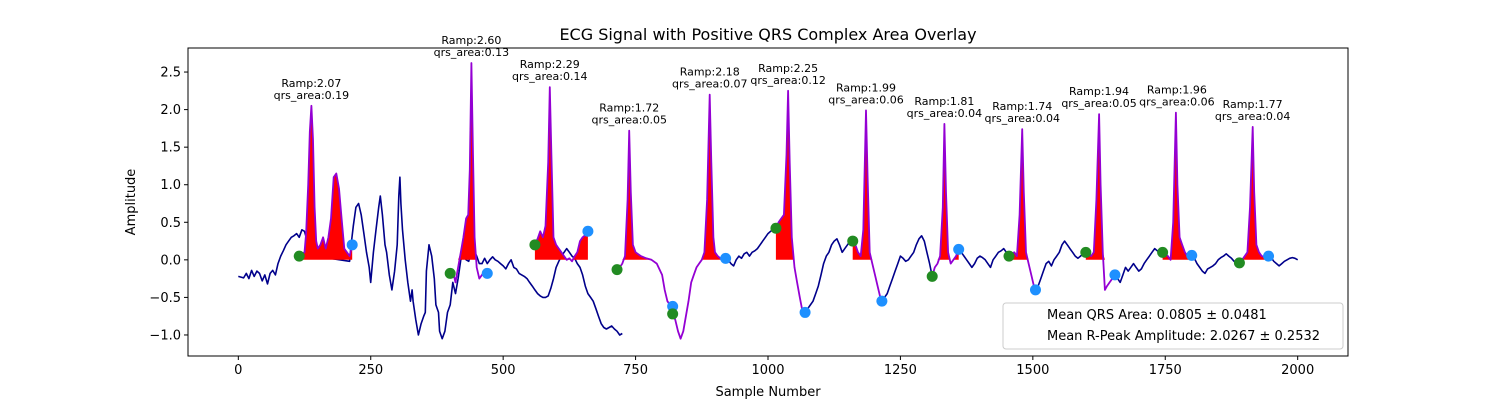 The width and height of the screenshot is (1500, 400). I want to click on r-peak-amplitude-label: Ramp:1.99, so click(866, 87).